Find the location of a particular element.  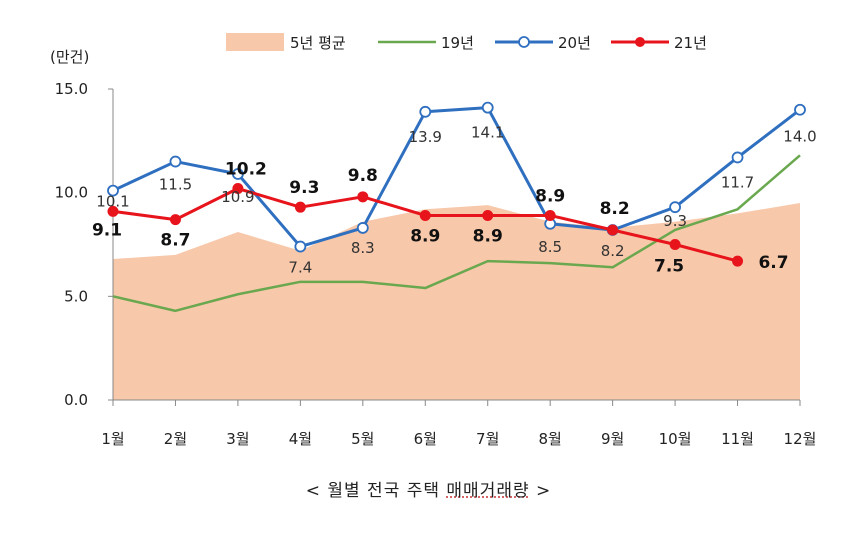

x-tick-label: 7월 is located at coordinates (487, 439).